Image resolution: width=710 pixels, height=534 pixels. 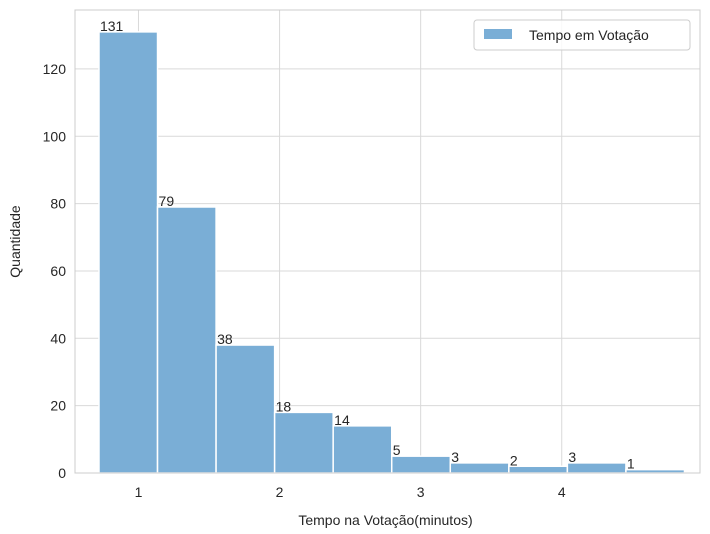 I want to click on x-axis-label: Tempo na Votação(minutos), so click(x=385, y=520).